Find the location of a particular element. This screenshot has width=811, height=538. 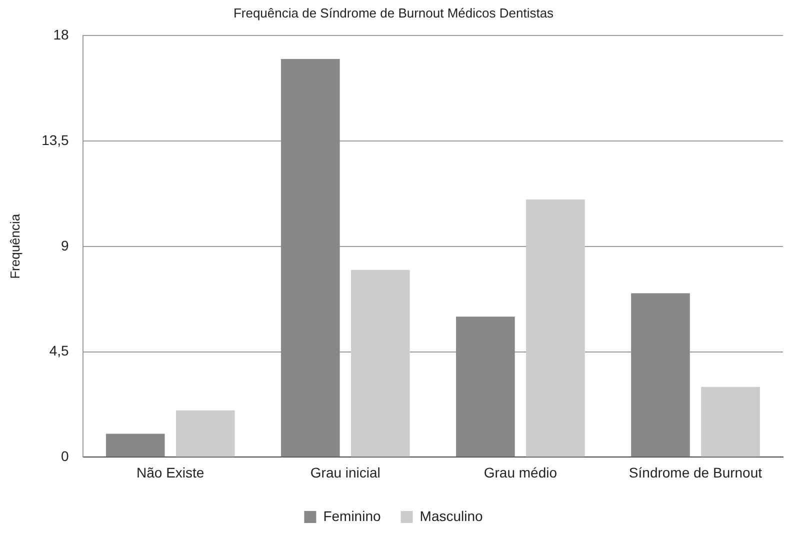

y-axis-title: Frequência is located at coordinates (14, 246).